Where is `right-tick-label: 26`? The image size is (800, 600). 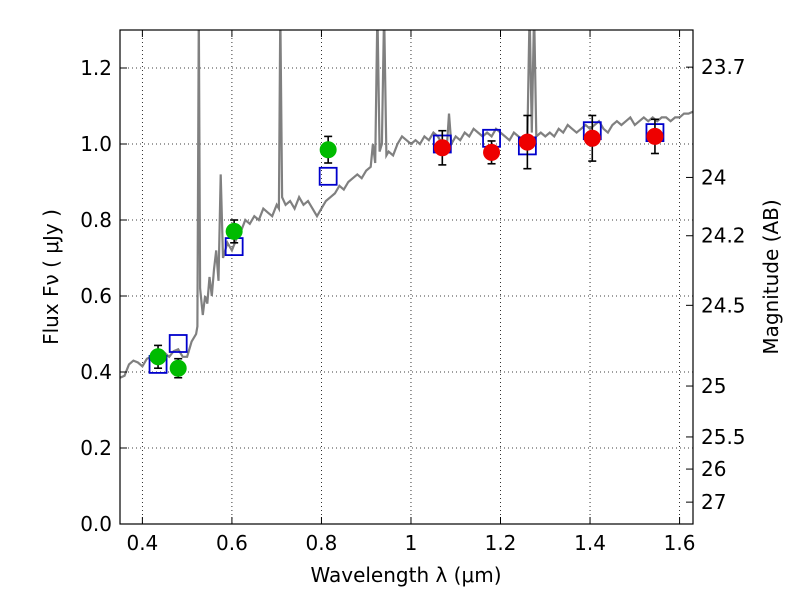 right-tick-label: 26 is located at coordinates (713, 469).